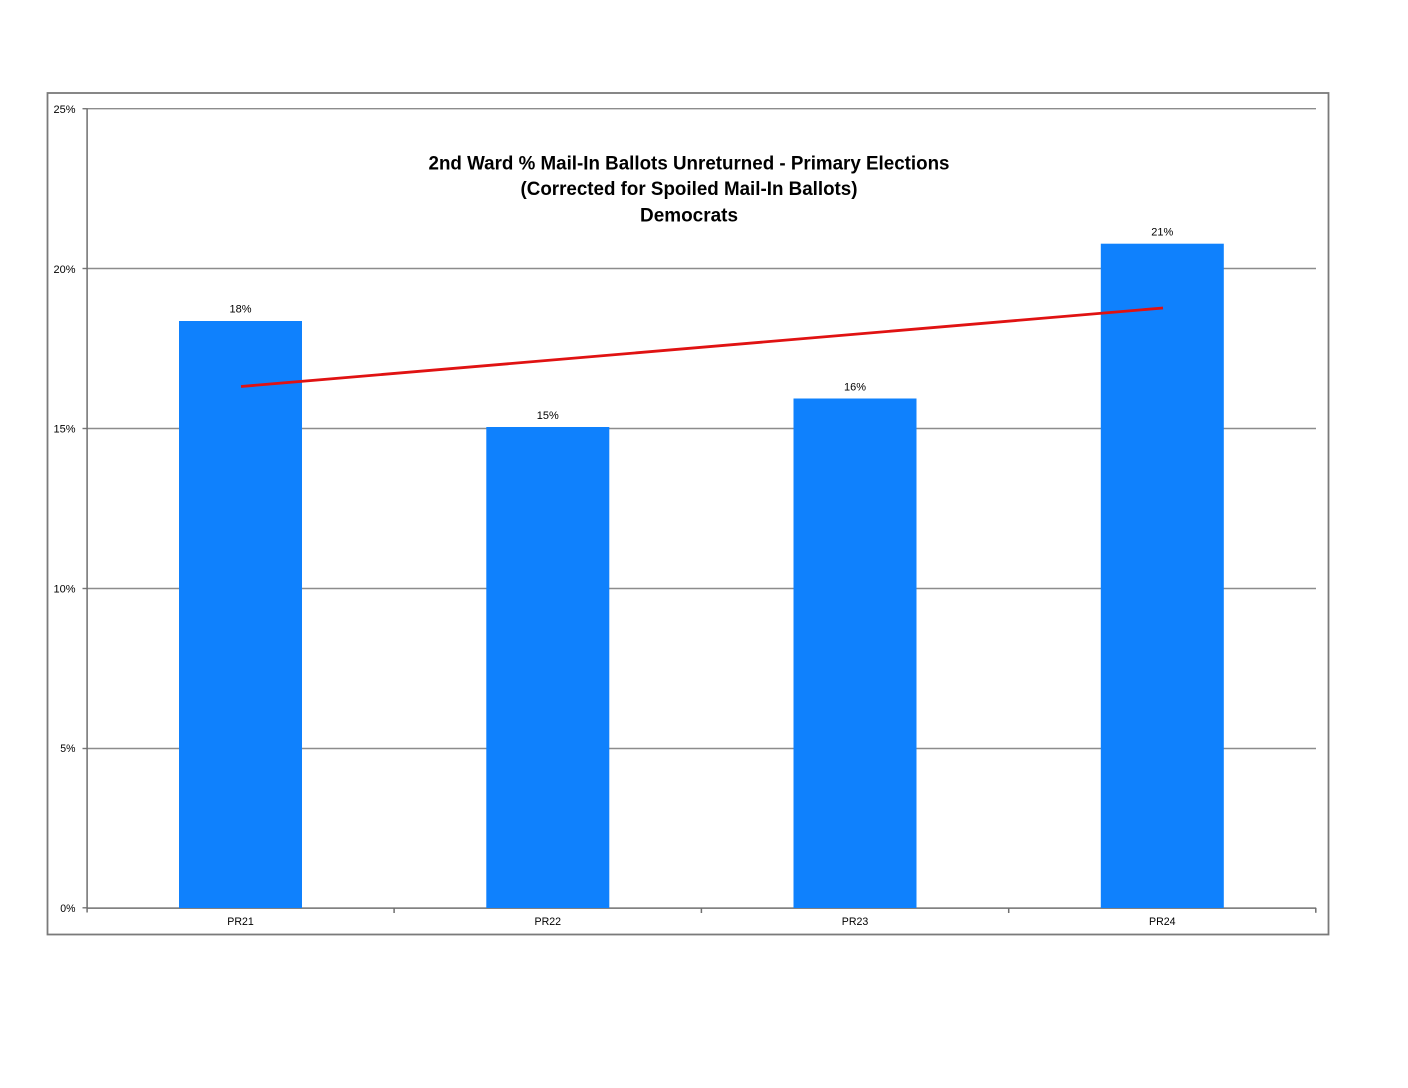 The width and height of the screenshot is (1408, 1088). Describe the element at coordinates (1162, 922) in the screenshot. I see `svg-text: PR24` at that location.